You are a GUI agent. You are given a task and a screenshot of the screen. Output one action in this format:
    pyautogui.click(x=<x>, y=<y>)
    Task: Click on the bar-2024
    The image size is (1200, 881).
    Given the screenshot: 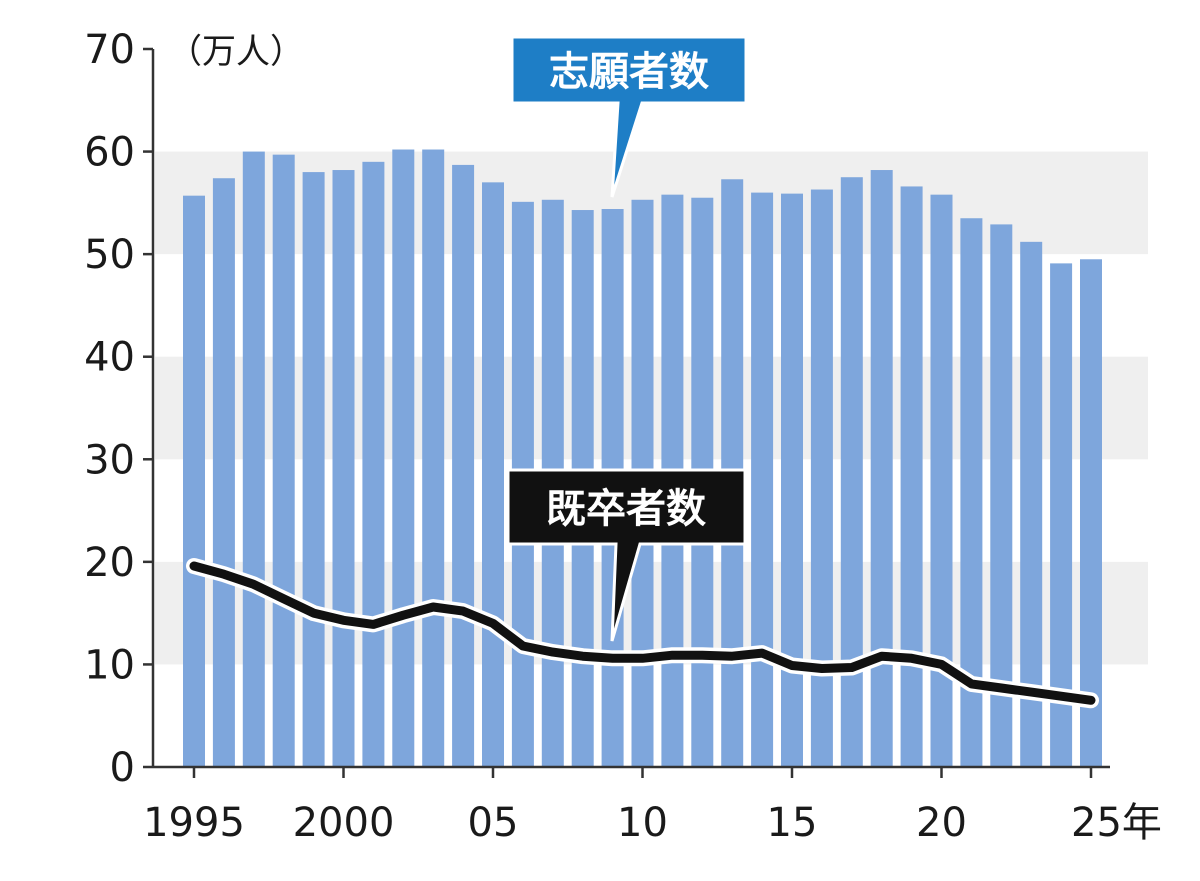 What is the action you would take?
    pyautogui.click(x=1061, y=515)
    